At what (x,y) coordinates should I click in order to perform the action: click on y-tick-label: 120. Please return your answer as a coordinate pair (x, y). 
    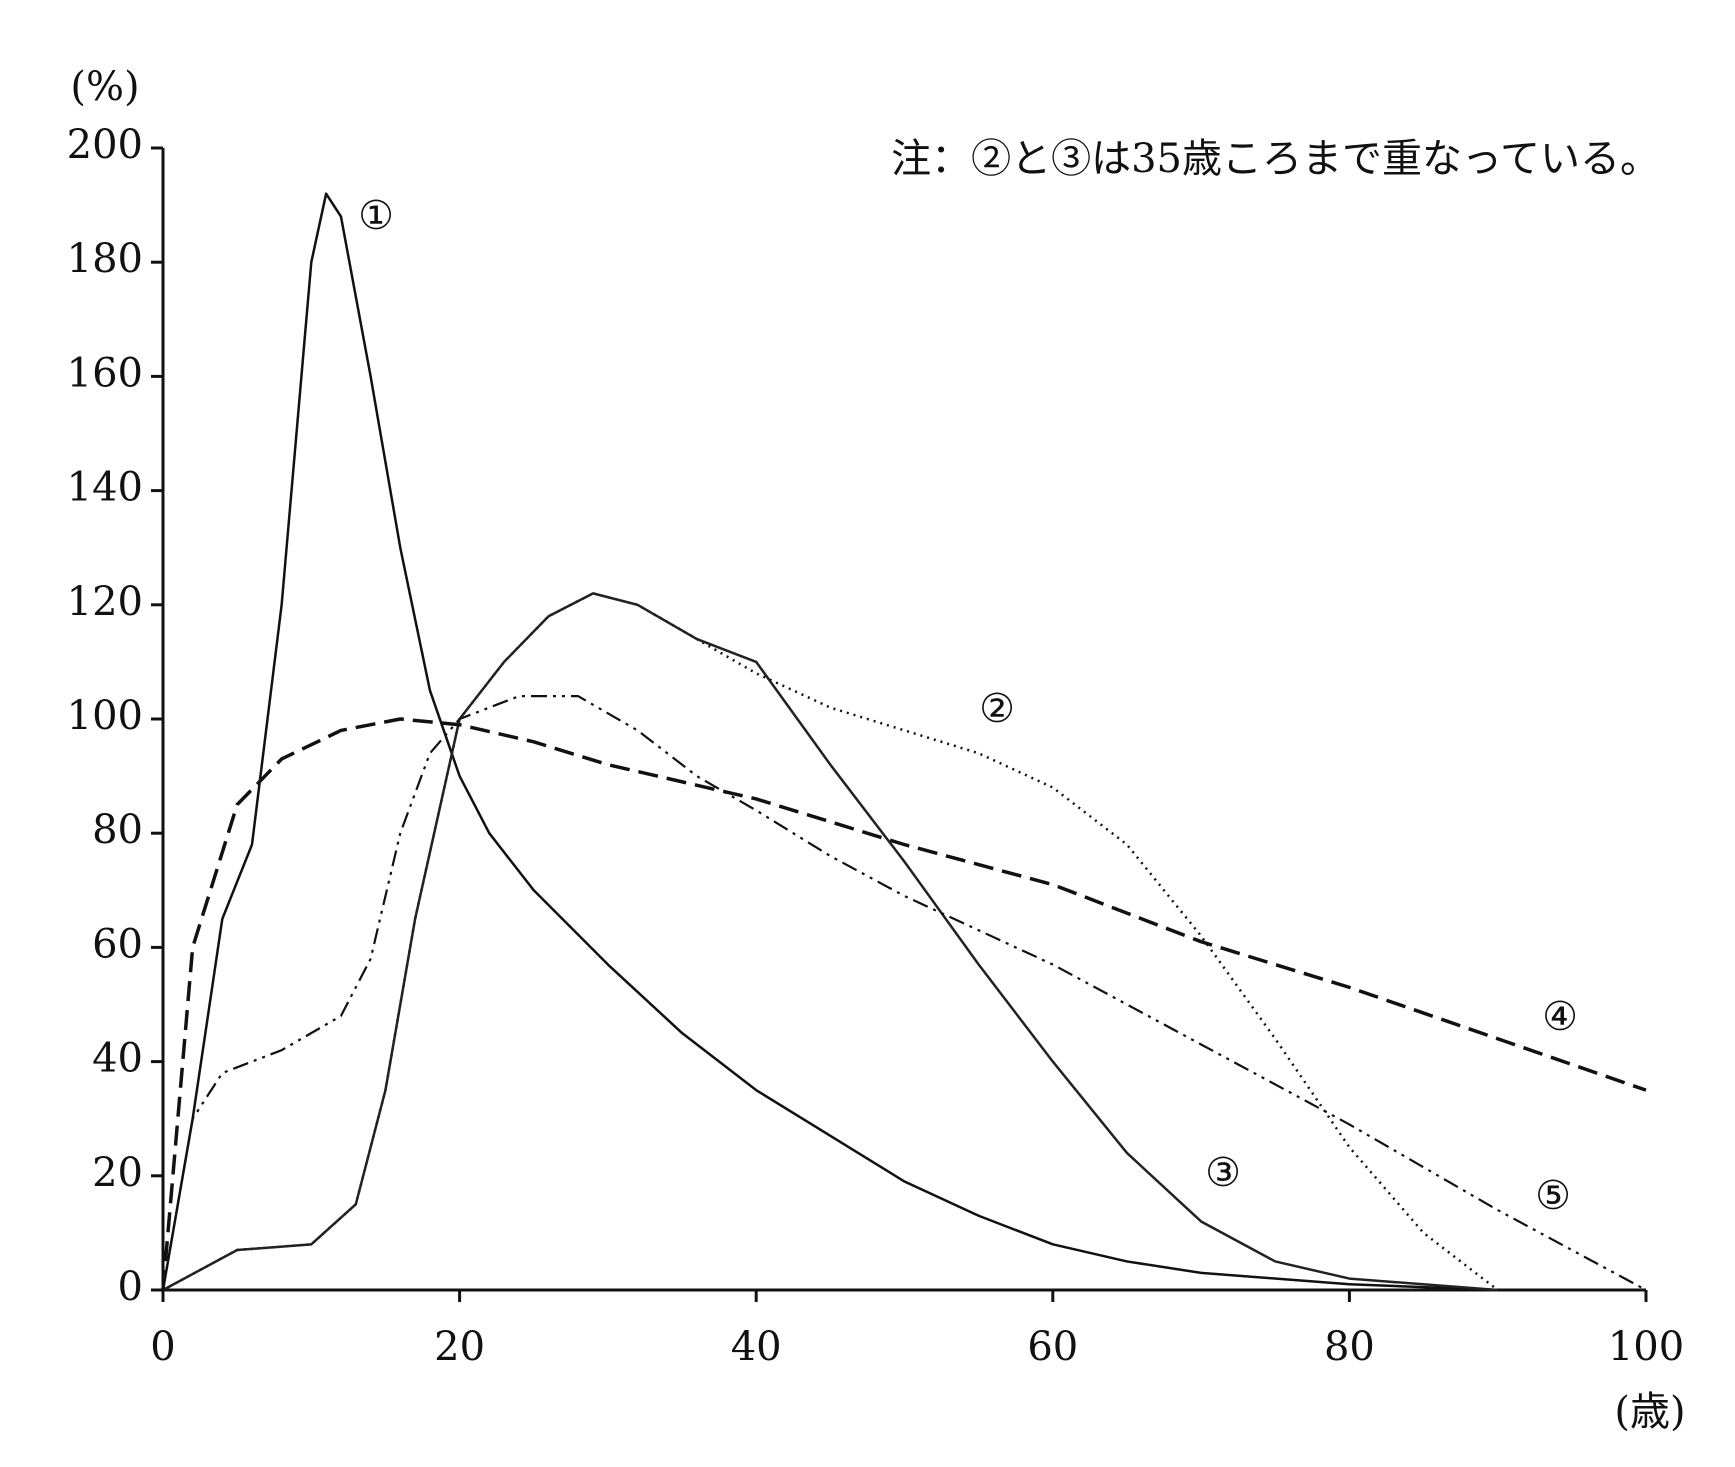
    Looking at the image, I should click on (105, 602).